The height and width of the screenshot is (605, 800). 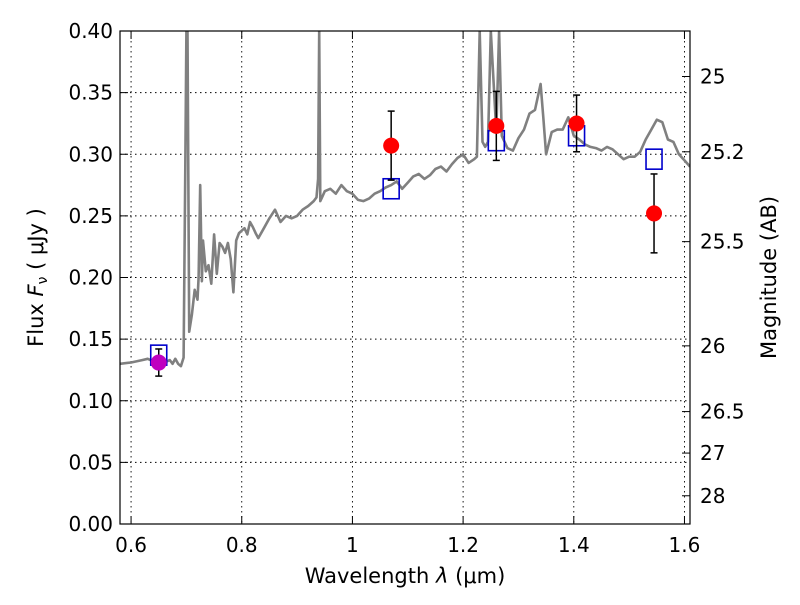 What do you see at coordinates (722, 152) in the screenshot?
I see `y2-tick-label: 25.2` at bounding box center [722, 152].